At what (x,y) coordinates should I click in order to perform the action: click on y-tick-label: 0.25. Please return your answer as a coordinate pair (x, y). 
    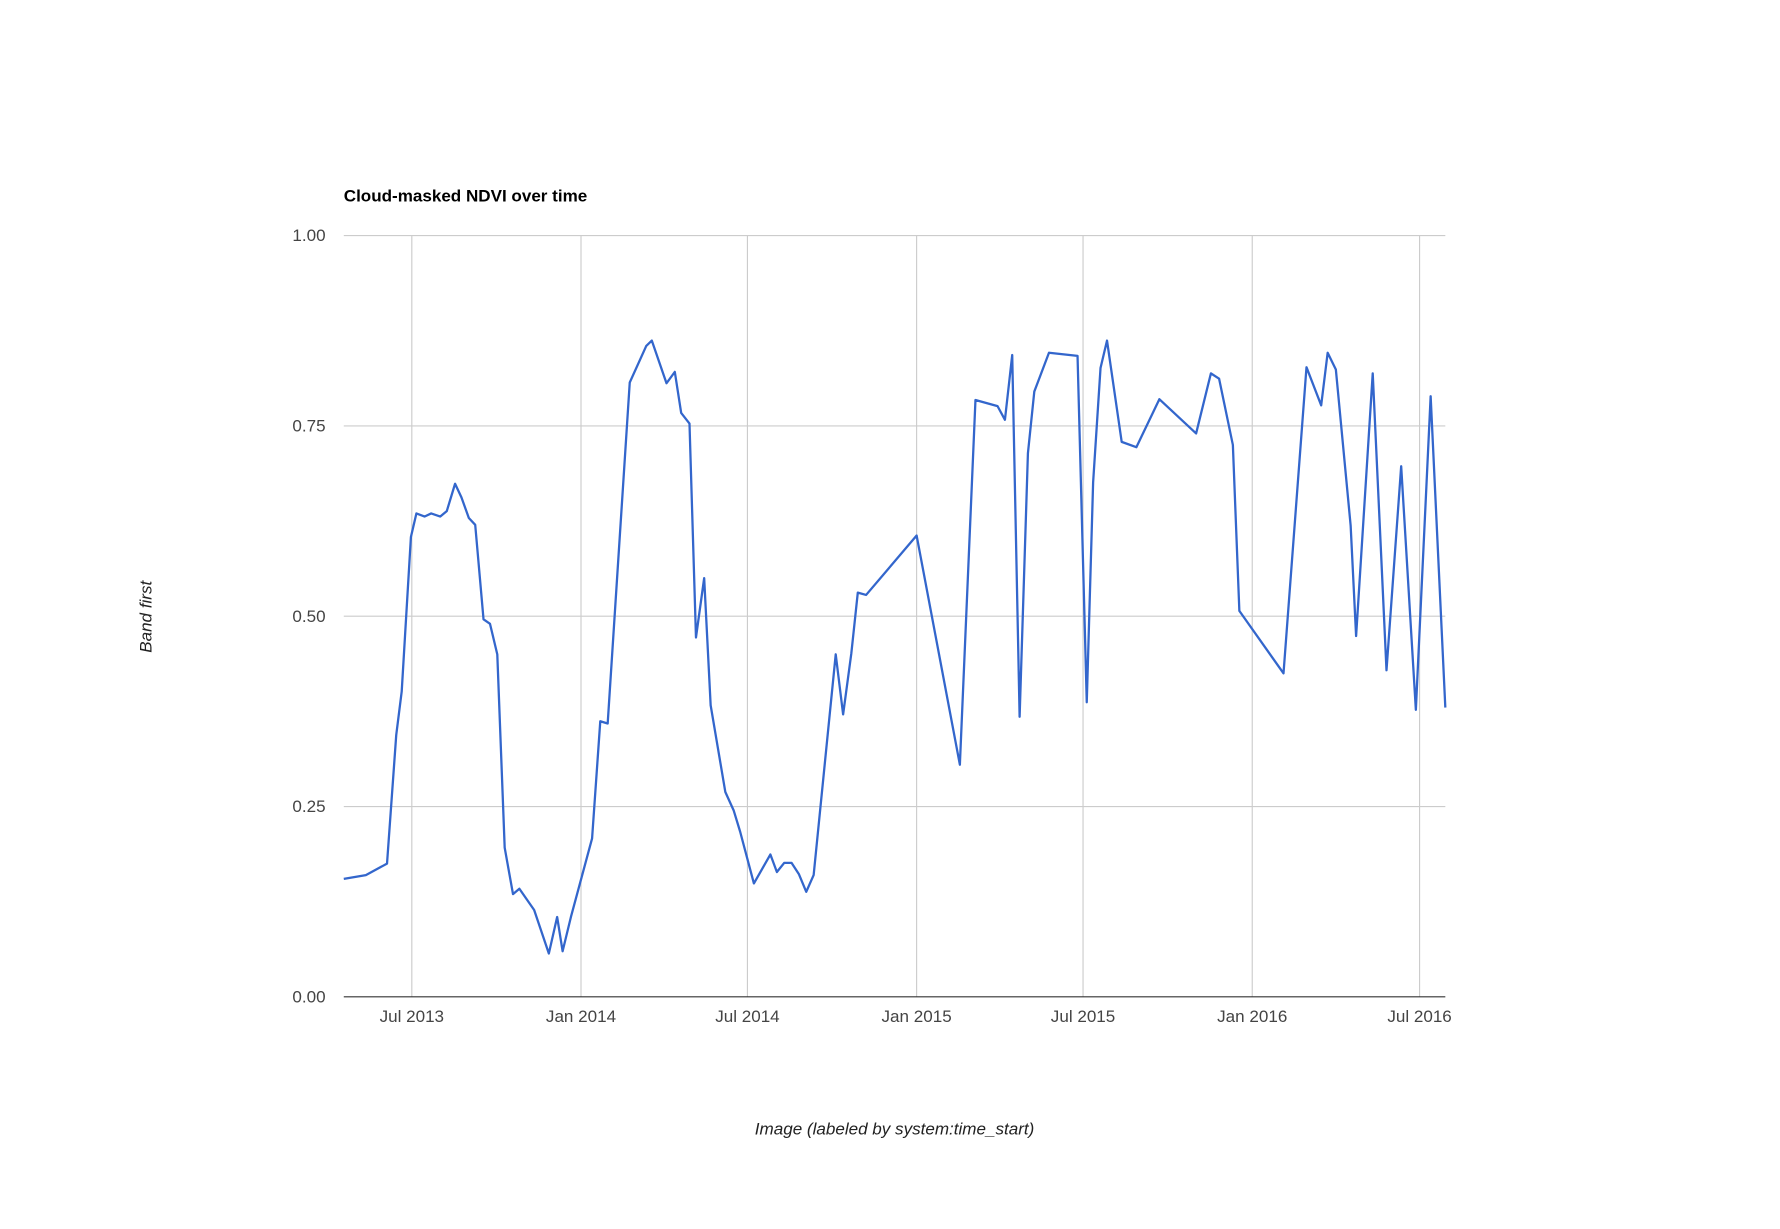
    Looking at the image, I should click on (308, 806).